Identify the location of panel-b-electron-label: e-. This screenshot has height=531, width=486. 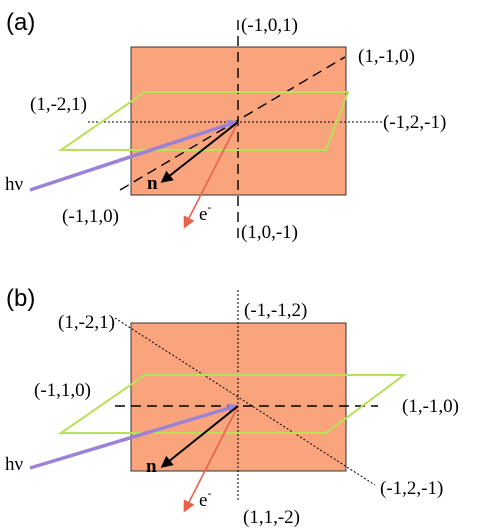
(205, 498).